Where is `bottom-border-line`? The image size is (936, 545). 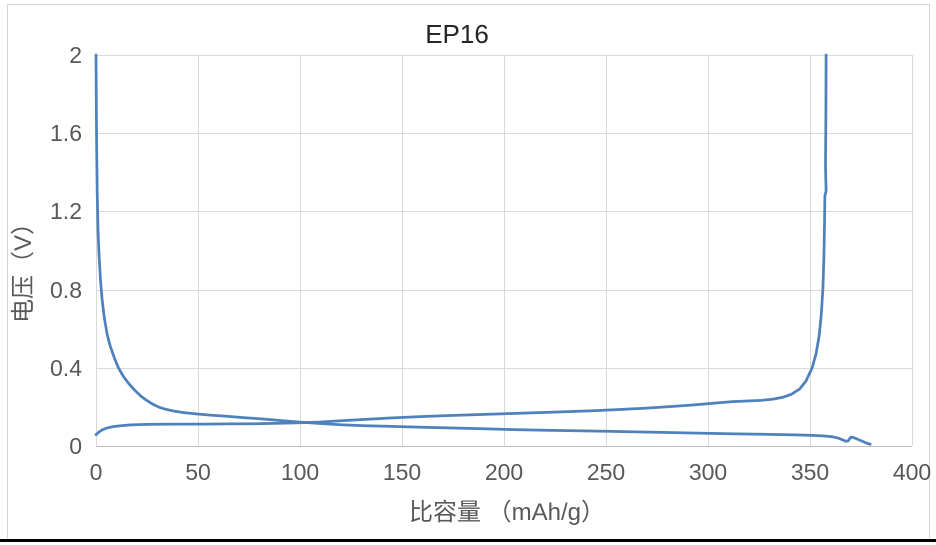
bottom-border-line is located at coordinates (468, 540).